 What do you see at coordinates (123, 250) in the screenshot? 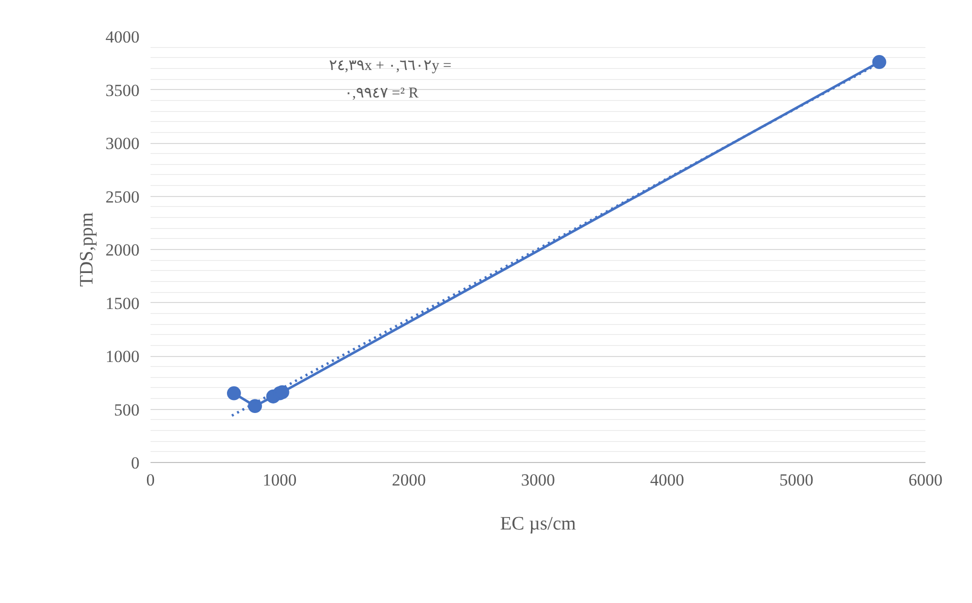
I see `y-tick-label: 2000` at bounding box center [123, 250].